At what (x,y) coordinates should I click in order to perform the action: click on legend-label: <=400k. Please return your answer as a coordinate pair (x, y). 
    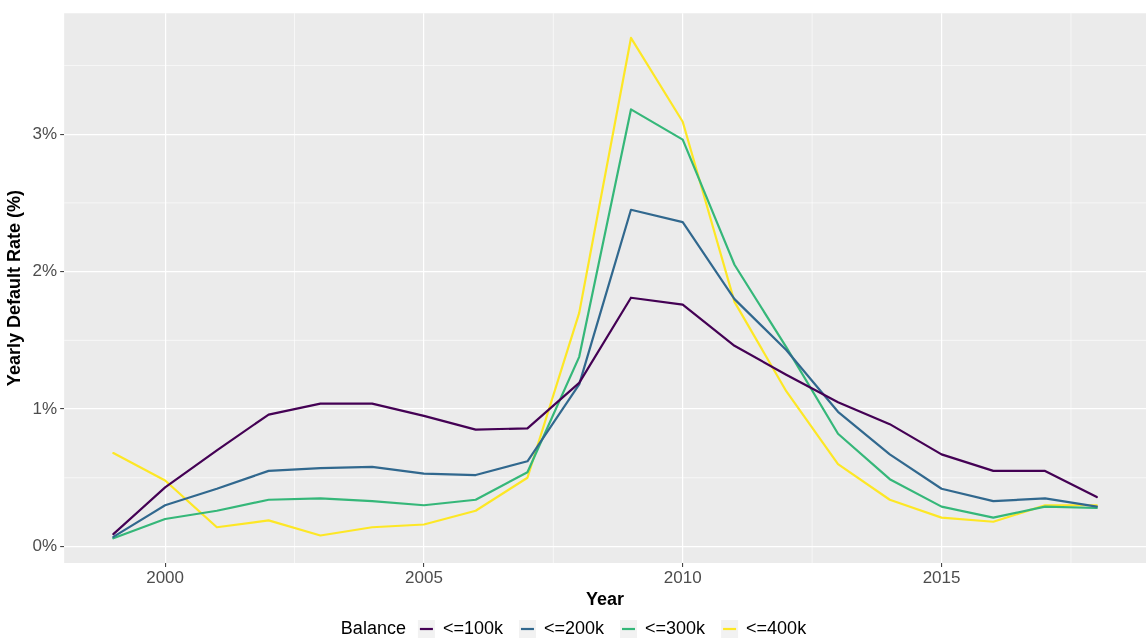
    Looking at the image, I should click on (777, 627).